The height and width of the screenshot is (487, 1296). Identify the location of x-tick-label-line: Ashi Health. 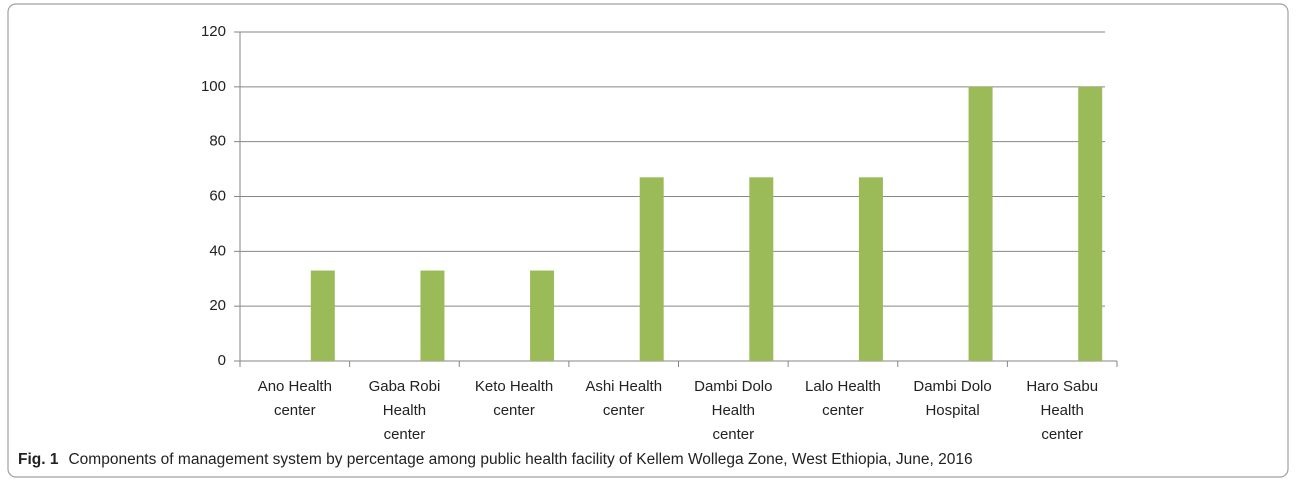
(623, 386).